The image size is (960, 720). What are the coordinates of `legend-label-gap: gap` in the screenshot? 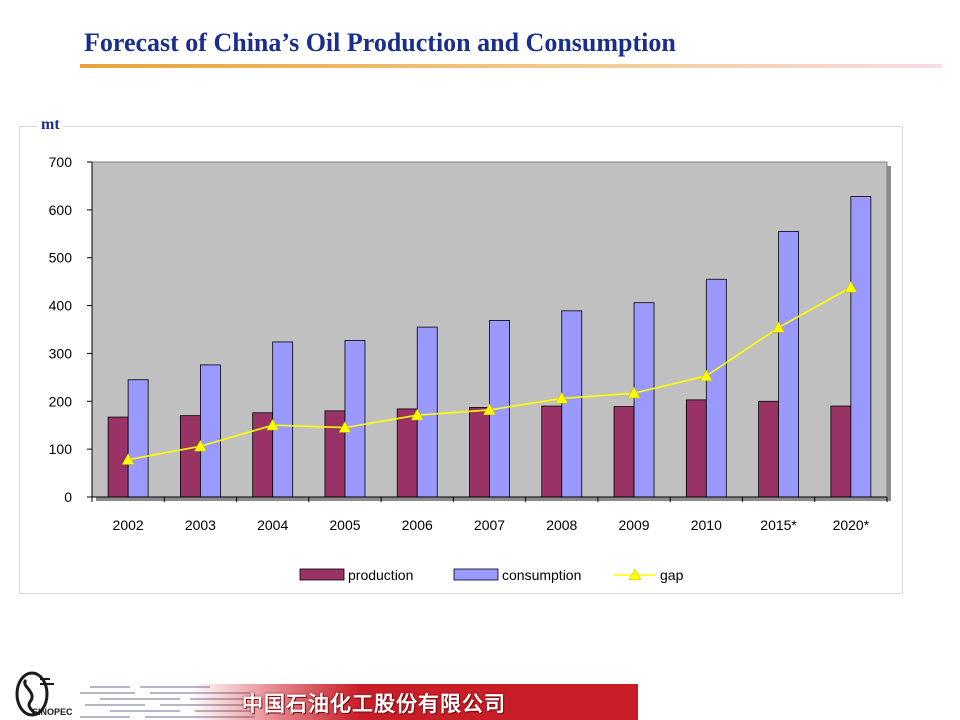 It's located at (672, 575).